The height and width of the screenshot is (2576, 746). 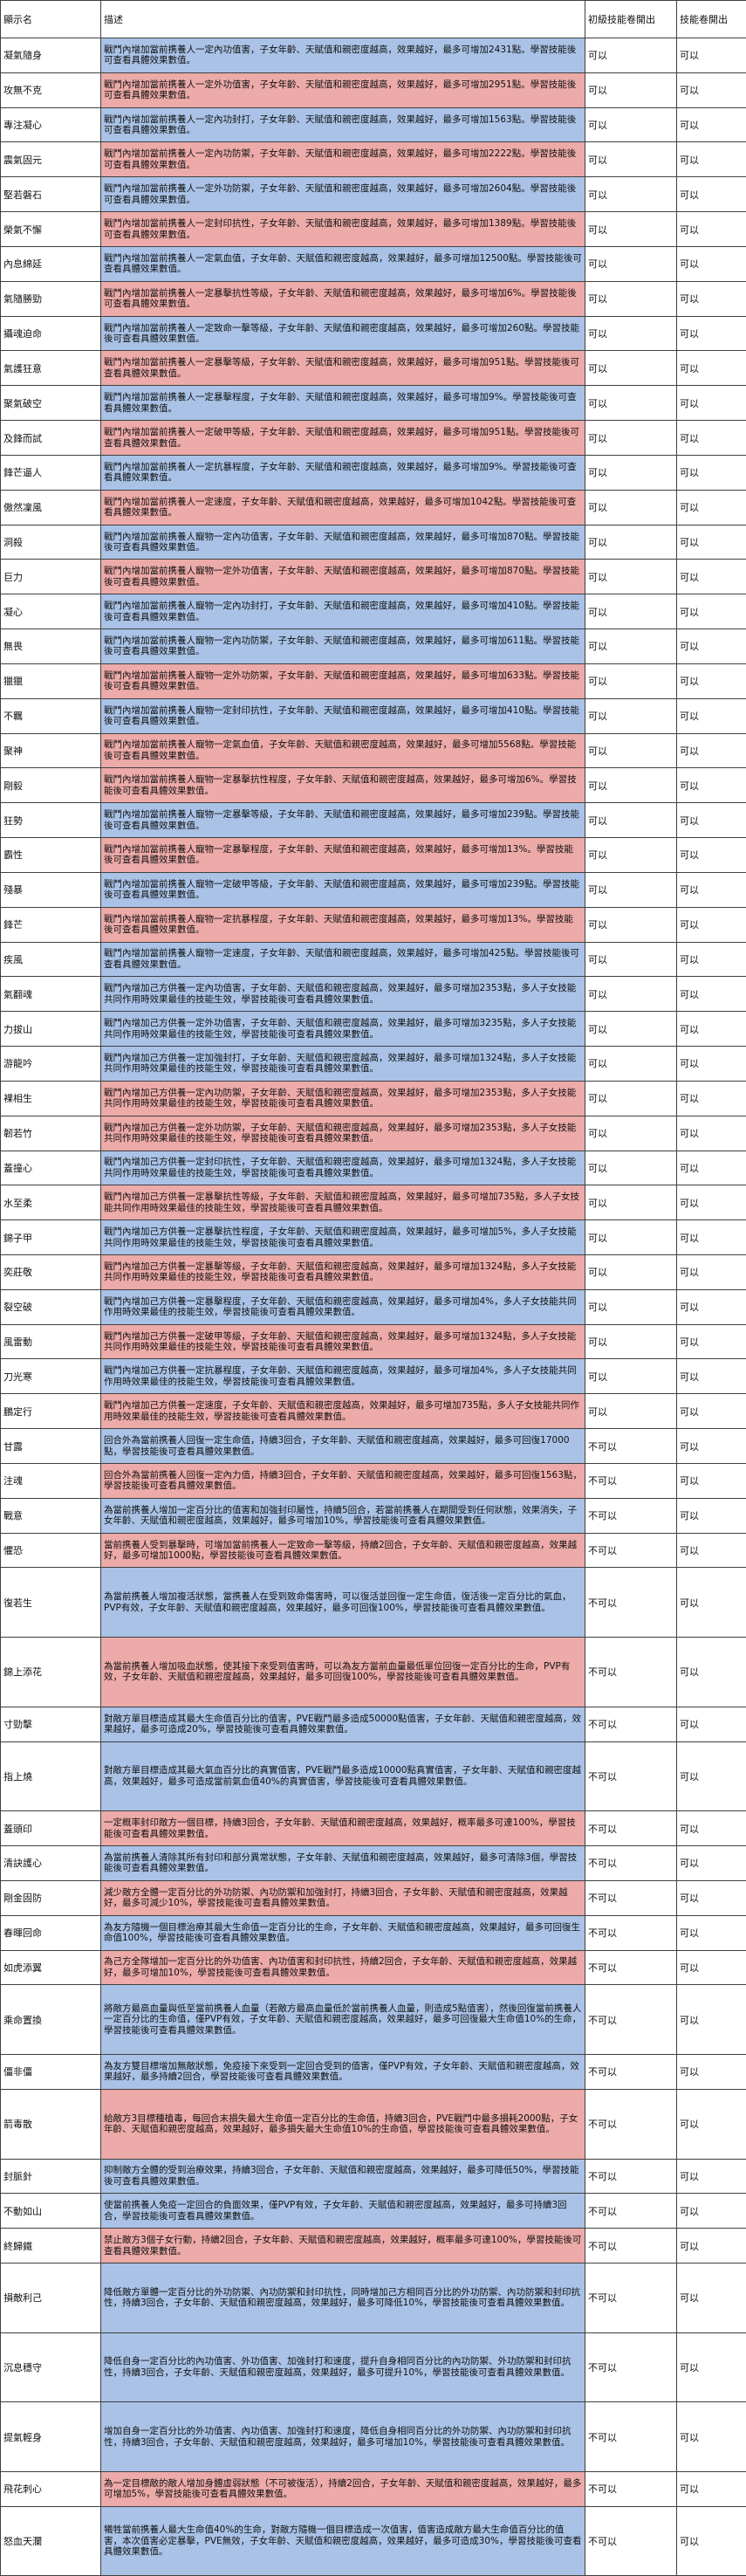 What do you see at coordinates (51, 263) in the screenshot?
I see `skill-name: 內息綿延` at bounding box center [51, 263].